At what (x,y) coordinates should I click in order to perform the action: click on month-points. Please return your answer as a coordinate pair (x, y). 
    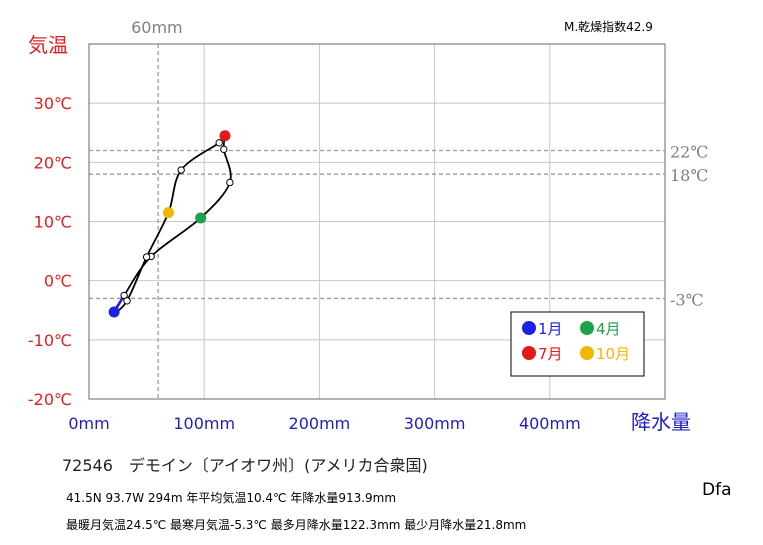
    Looking at the image, I should click on (171, 224).